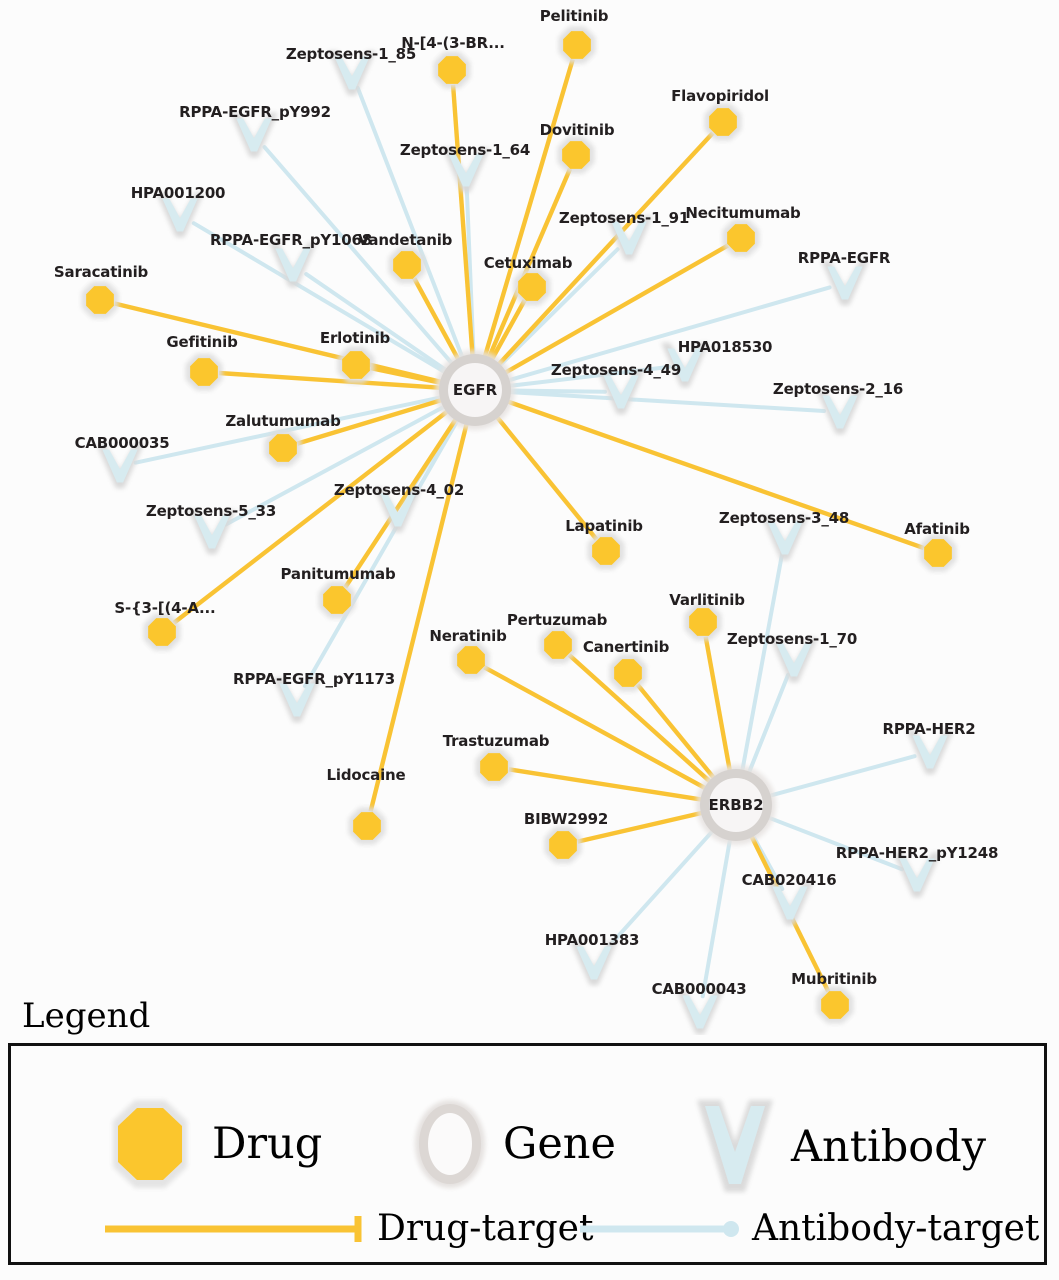 The height and width of the screenshot is (1280, 1059). Describe the element at coordinates (450, 1144) in the screenshot. I see `gene-circle-icon` at that location.